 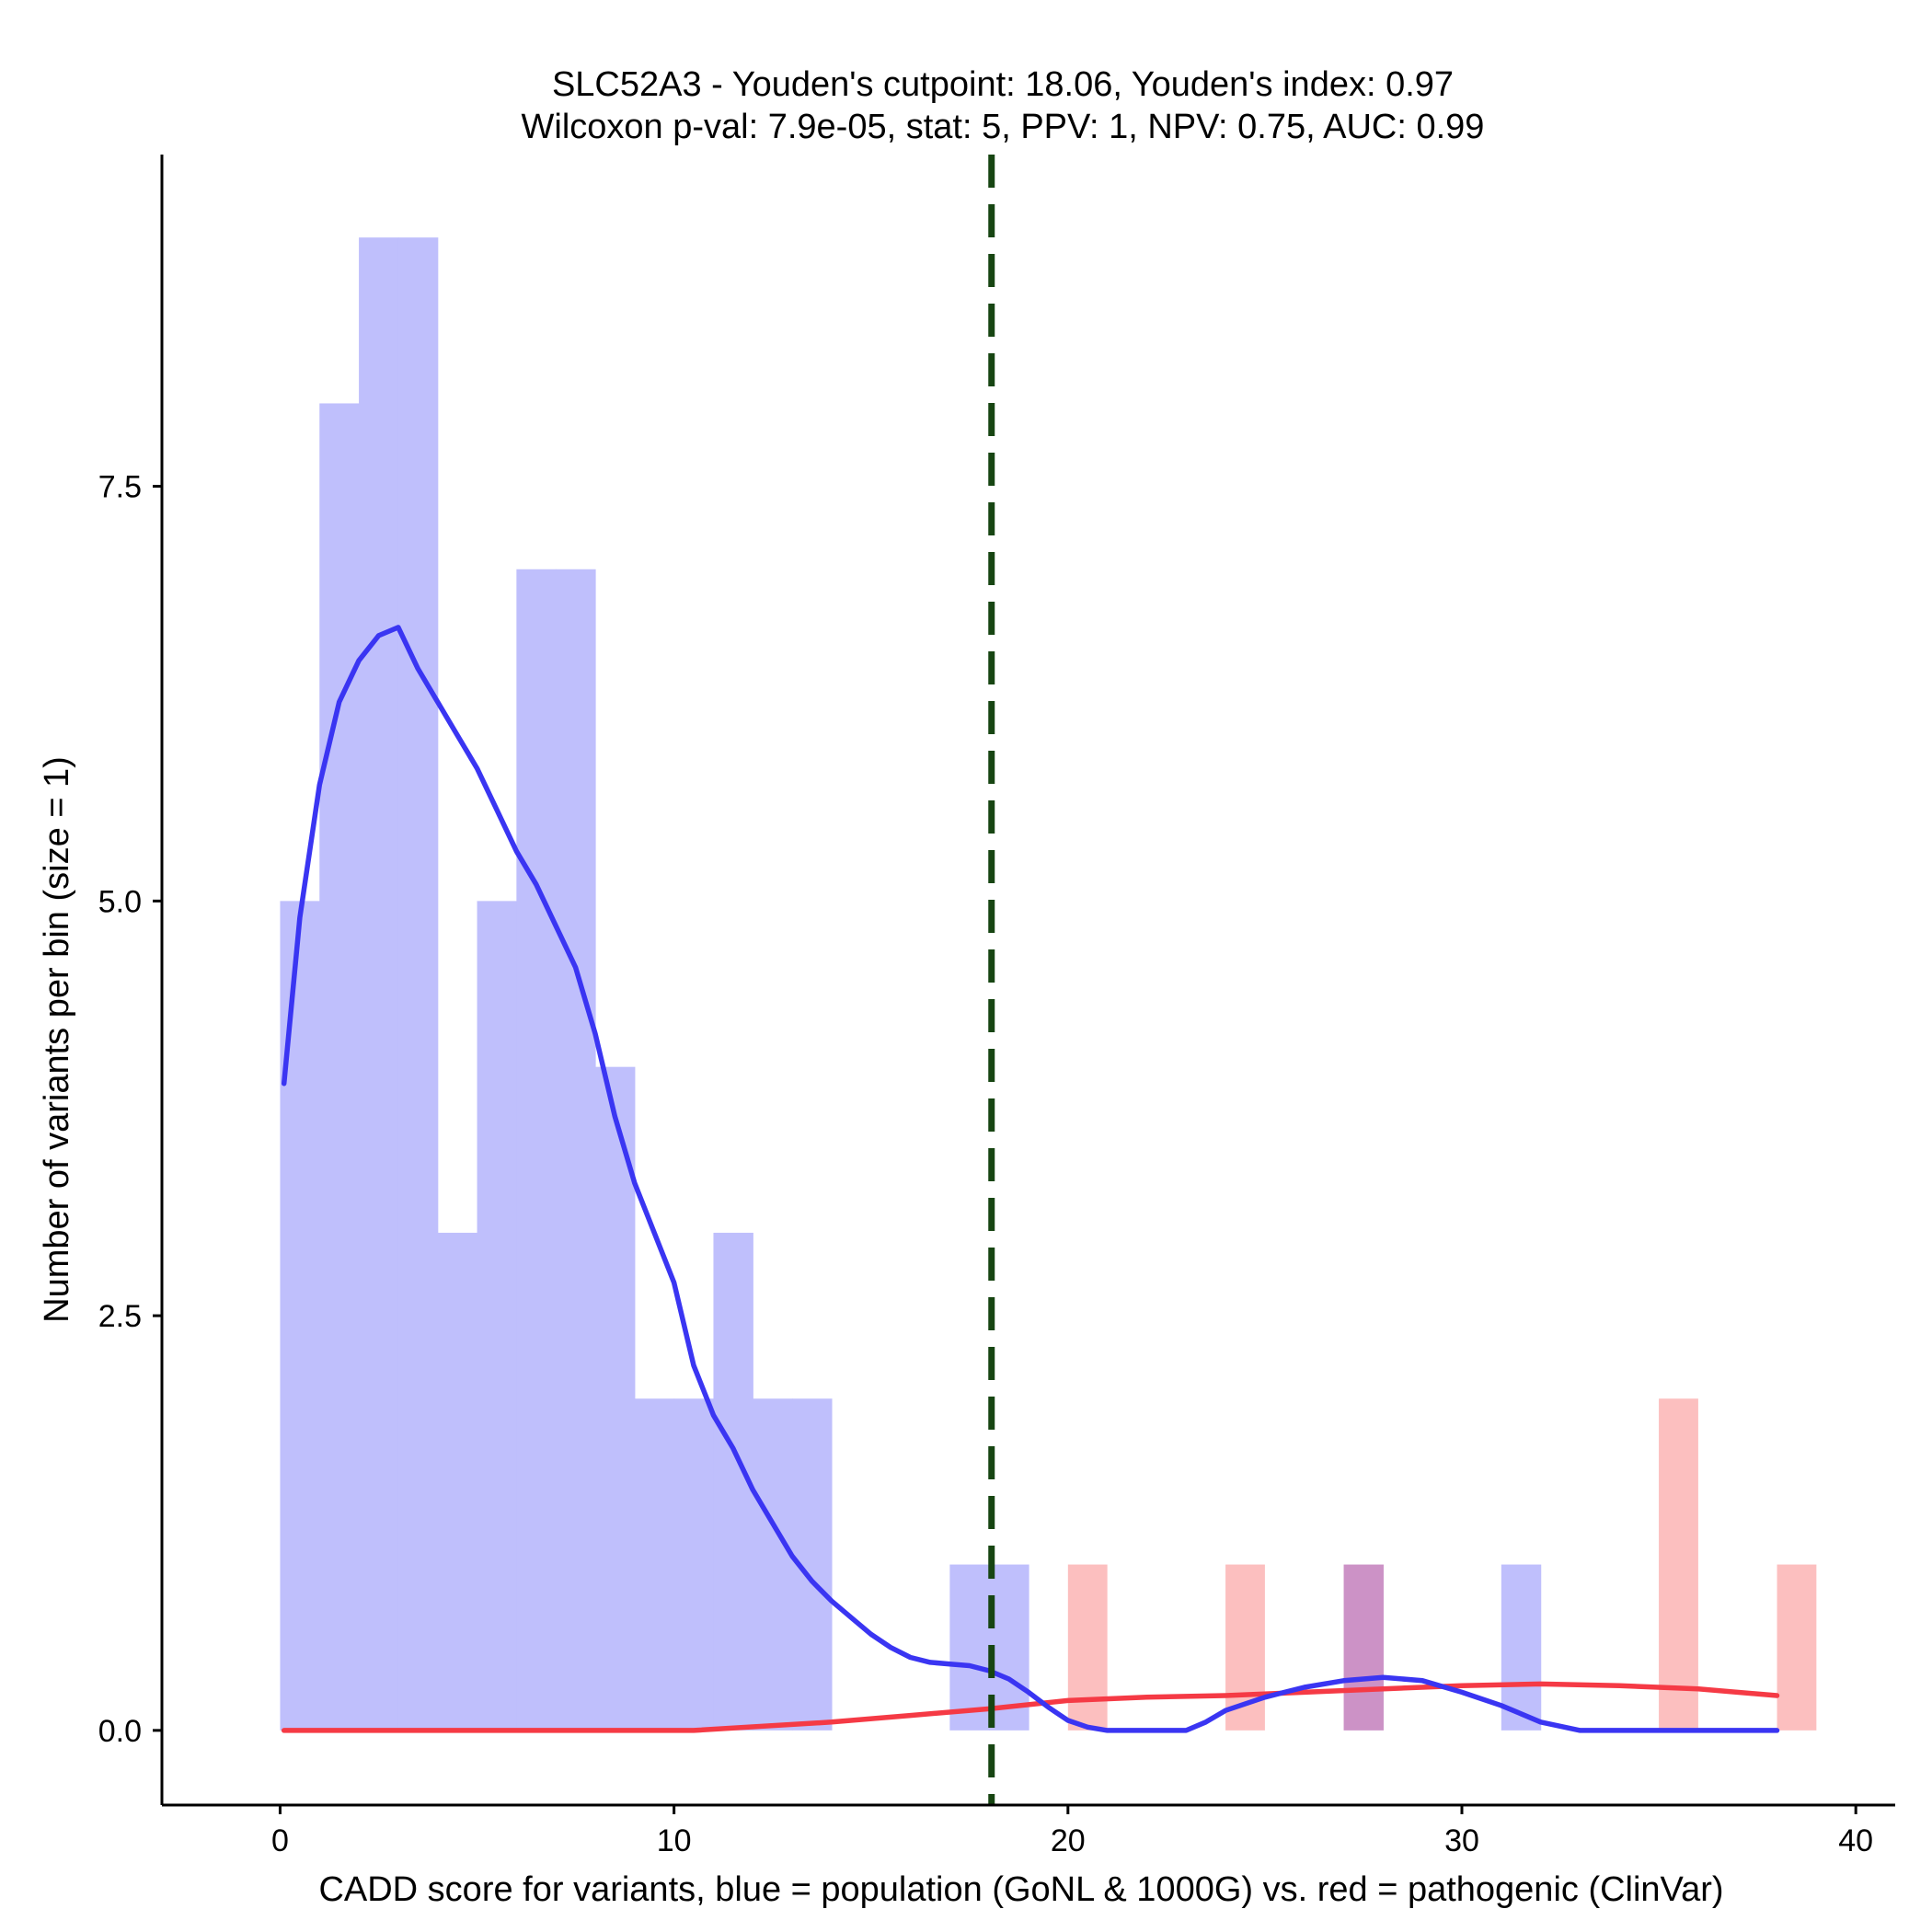 I want to click on x-tick-label-3: 30, so click(x=1461, y=1840).